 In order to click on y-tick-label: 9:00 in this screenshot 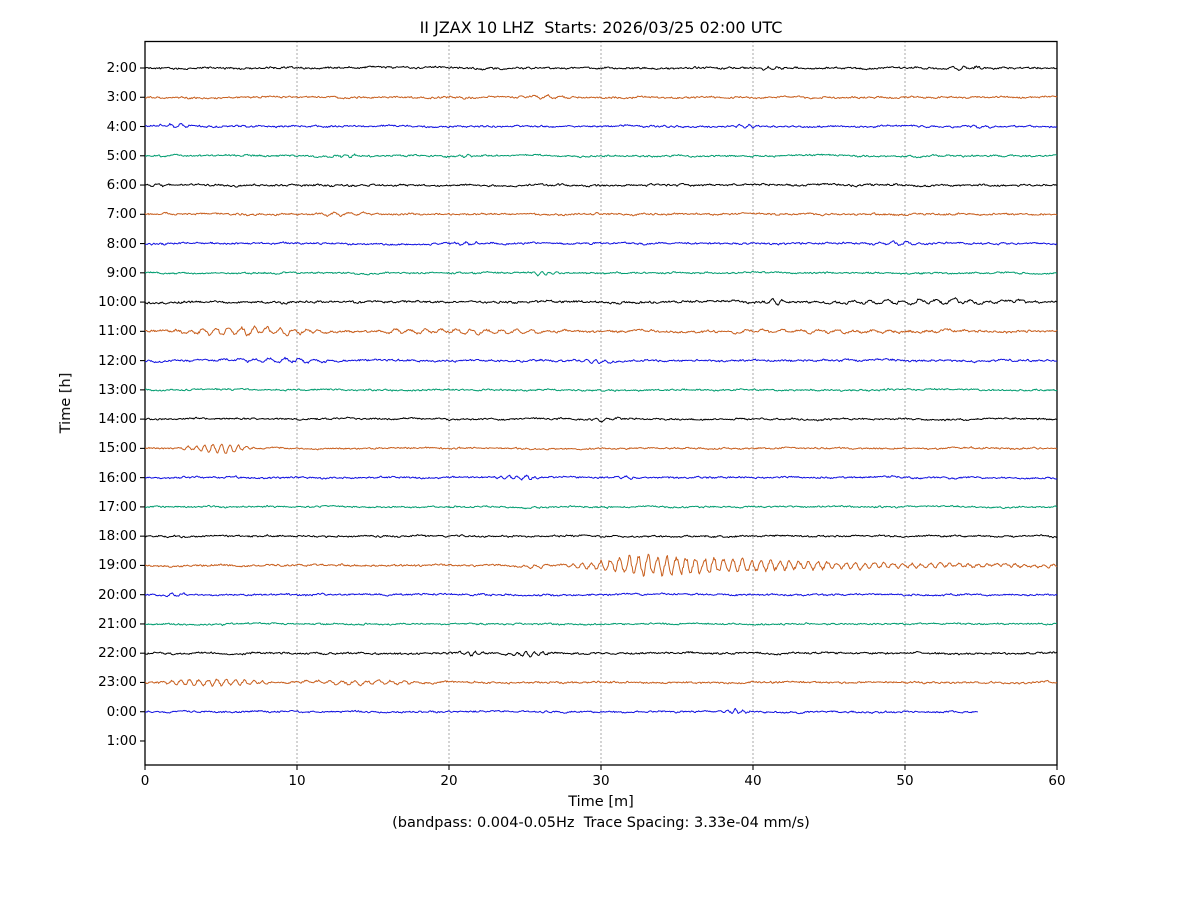, I will do `click(121, 272)`.